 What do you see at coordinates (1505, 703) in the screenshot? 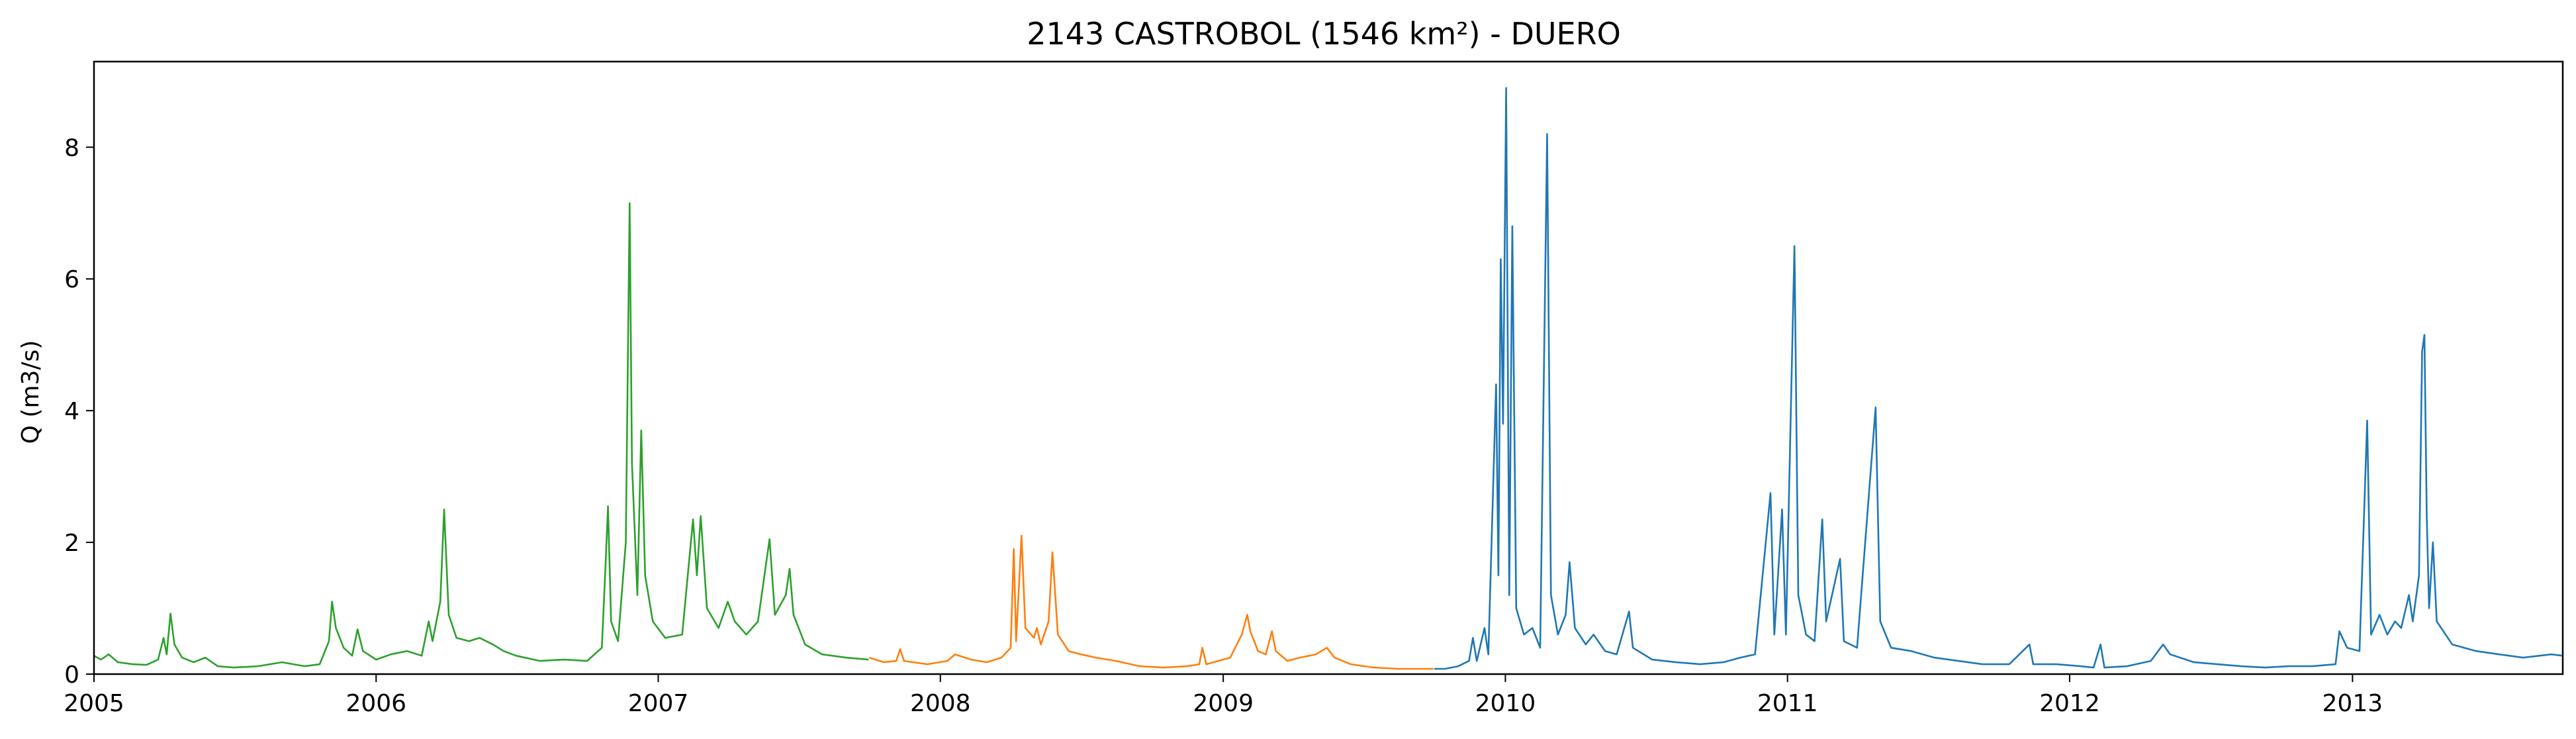
I see `x-tick-label: 2010` at bounding box center [1505, 703].